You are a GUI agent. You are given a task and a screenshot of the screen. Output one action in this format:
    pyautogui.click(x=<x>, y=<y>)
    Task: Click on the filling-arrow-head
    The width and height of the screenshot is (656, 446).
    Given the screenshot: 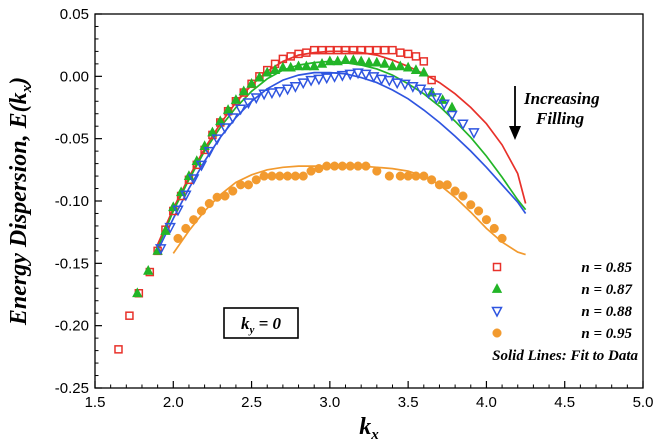 What is the action you would take?
    pyautogui.click(x=515, y=133)
    